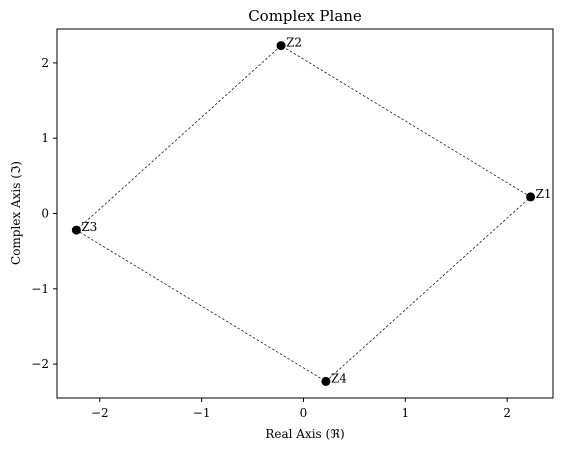 Image resolution: width=562 pixels, height=455 pixels. Describe the element at coordinates (544, 194) in the screenshot. I see `point-label-z1: Z1` at that location.